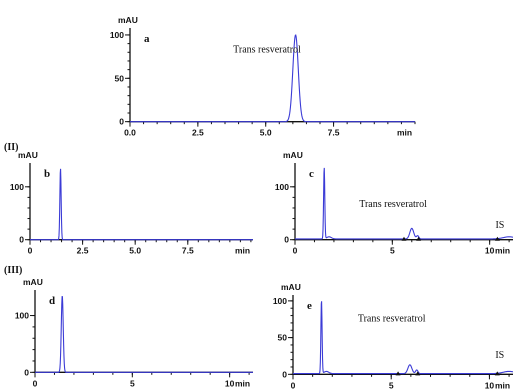 This screenshot has width=513, height=392. What do you see at coordinates (52, 301) in the screenshot?
I see `panel-letter: d` at bounding box center [52, 301].